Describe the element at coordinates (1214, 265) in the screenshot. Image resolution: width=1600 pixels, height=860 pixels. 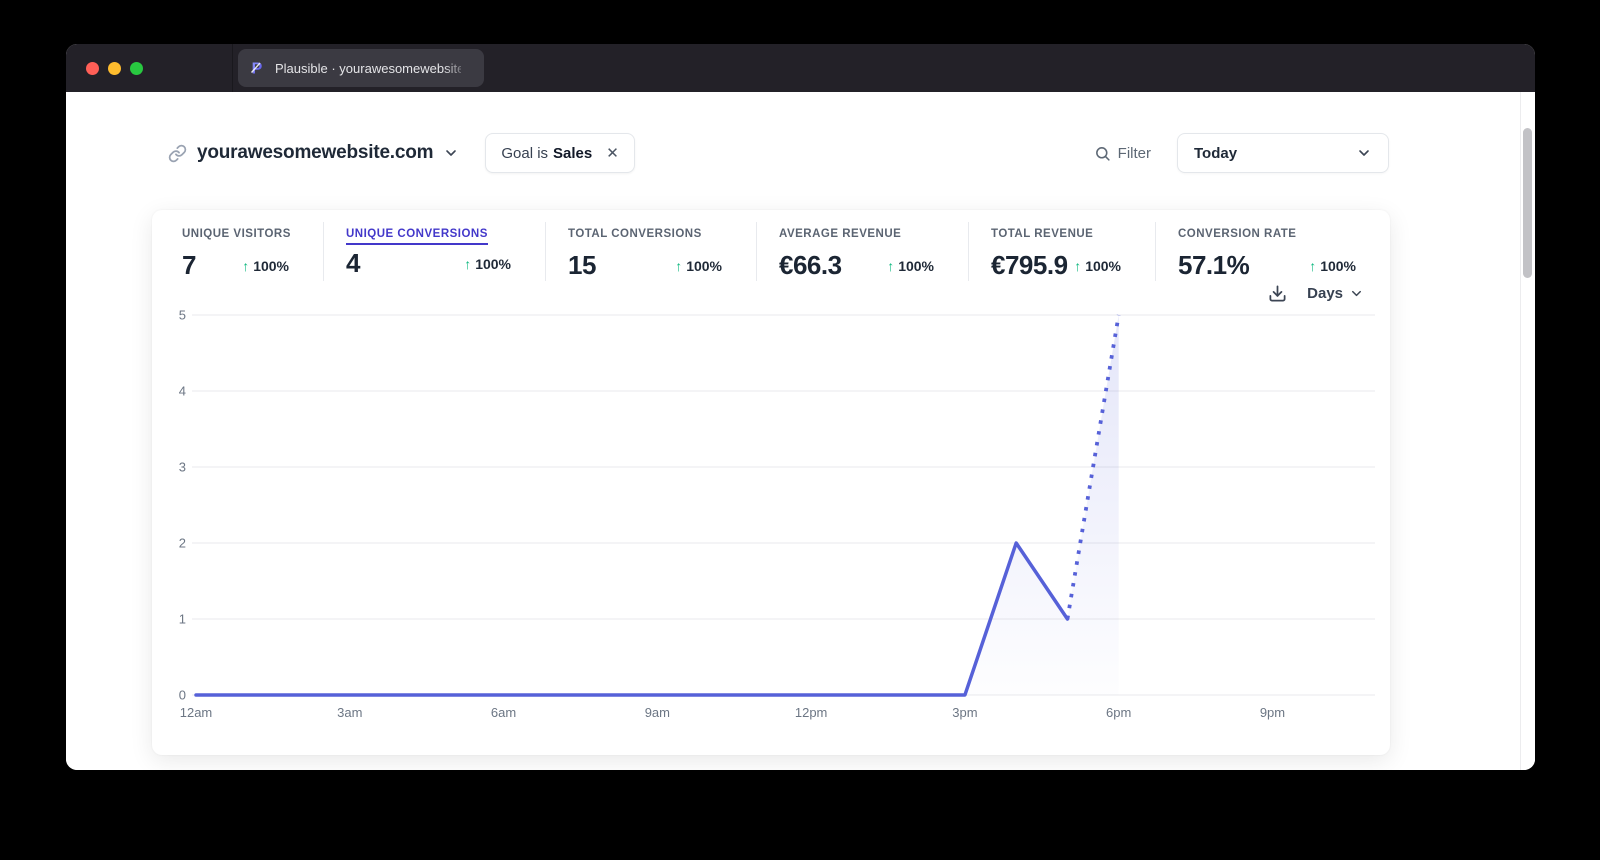
I see `stat-value: 57.1%` at that location.